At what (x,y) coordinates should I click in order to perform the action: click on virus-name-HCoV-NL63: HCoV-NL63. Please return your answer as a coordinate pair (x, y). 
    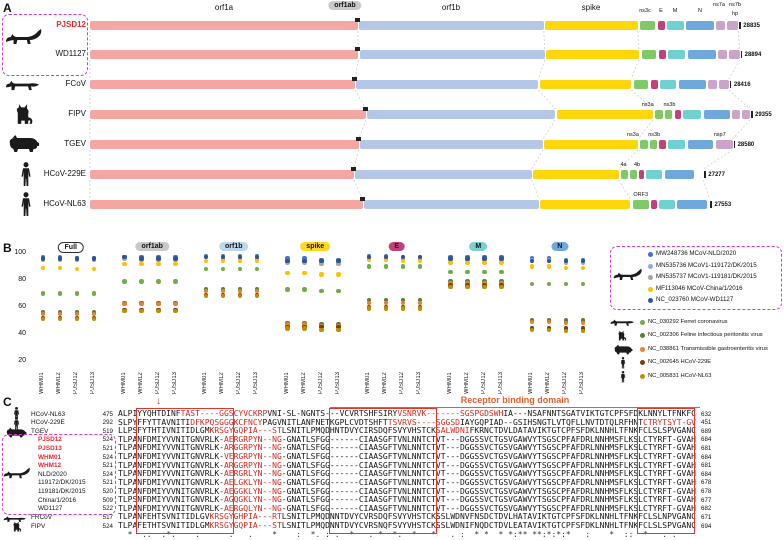
    Looking at the image, I should click on (64, 203).